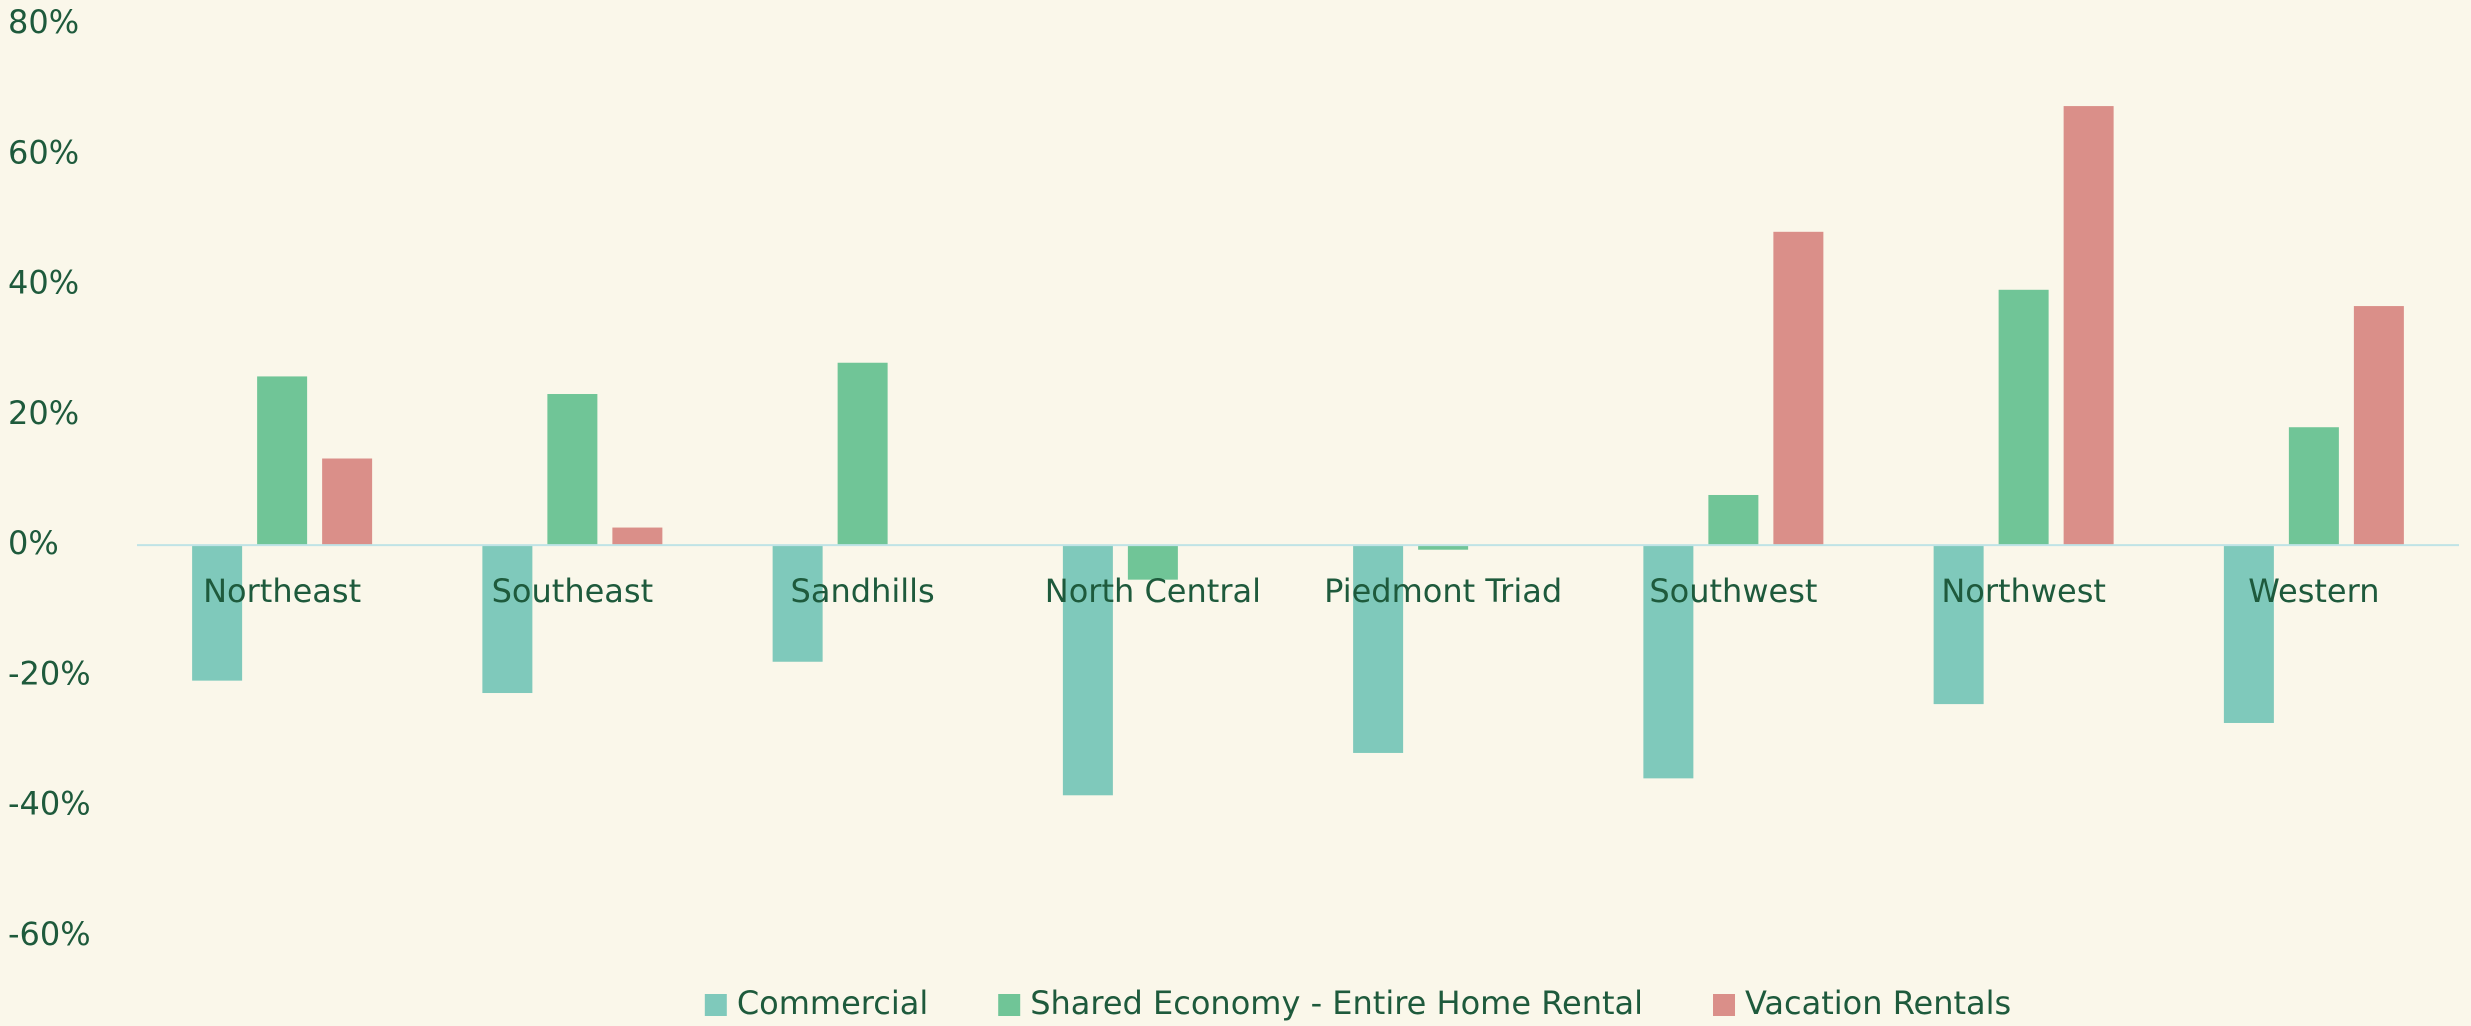  Describe the element at coordinates (49, 934) in the screenshot. I see `y-tick-label: -60%` at that location.